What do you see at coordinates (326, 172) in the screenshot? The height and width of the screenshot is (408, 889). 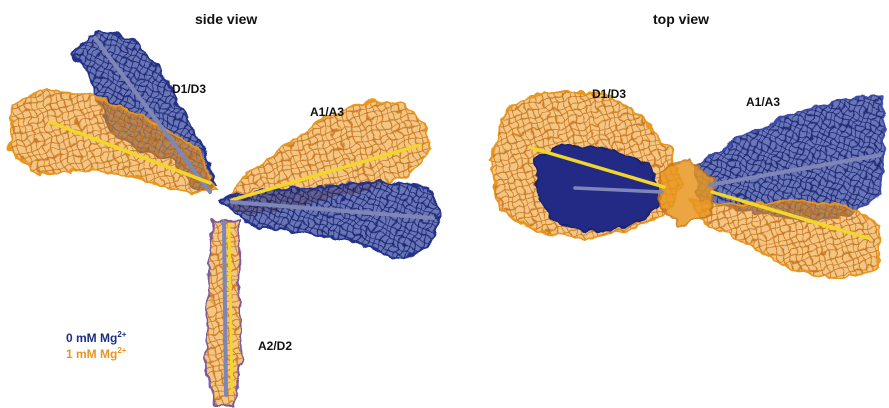 I see `side-a1a3-1mm-axis` at bounding box center [326, 172].